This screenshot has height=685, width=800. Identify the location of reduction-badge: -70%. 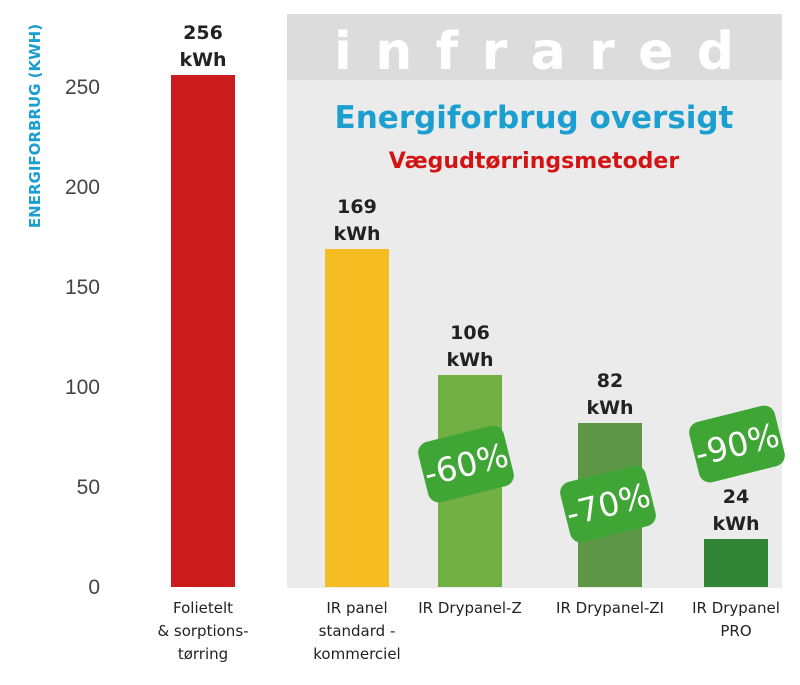
(608, 504).